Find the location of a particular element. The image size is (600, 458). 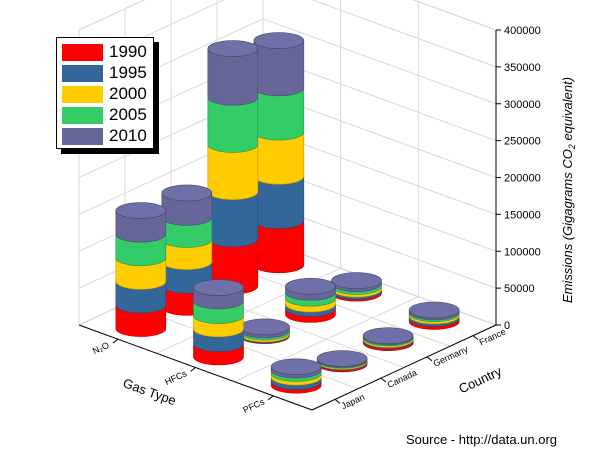

gas-tick-label: HFCs is located at coordinates (176, 377).